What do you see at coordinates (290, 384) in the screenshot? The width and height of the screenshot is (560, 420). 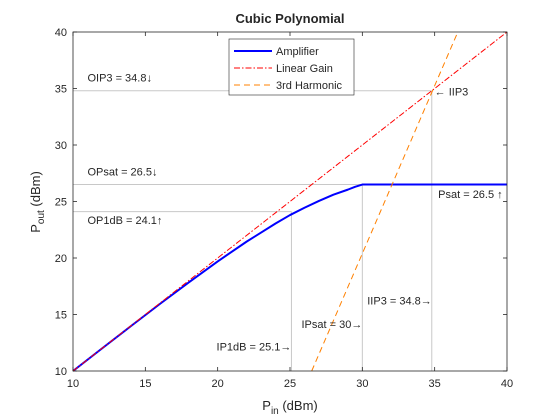 I see `x-tick-label-25: 25` at bounding box center [290, 384].